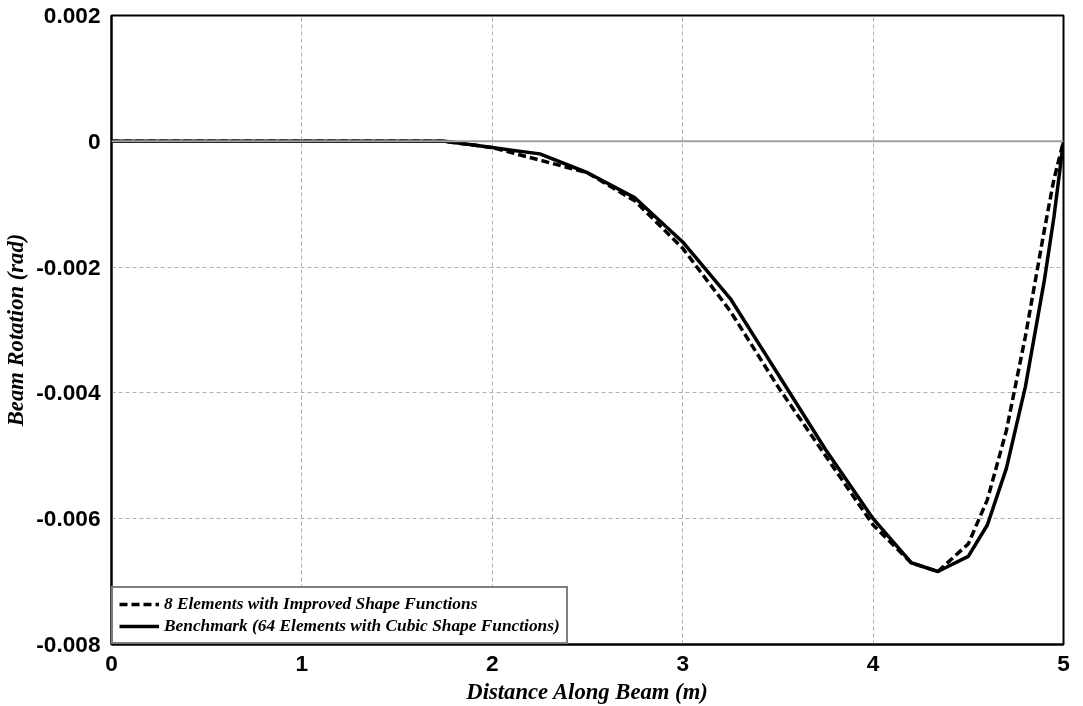  I want to click on x-tick-label: 1, so click(302, 662).